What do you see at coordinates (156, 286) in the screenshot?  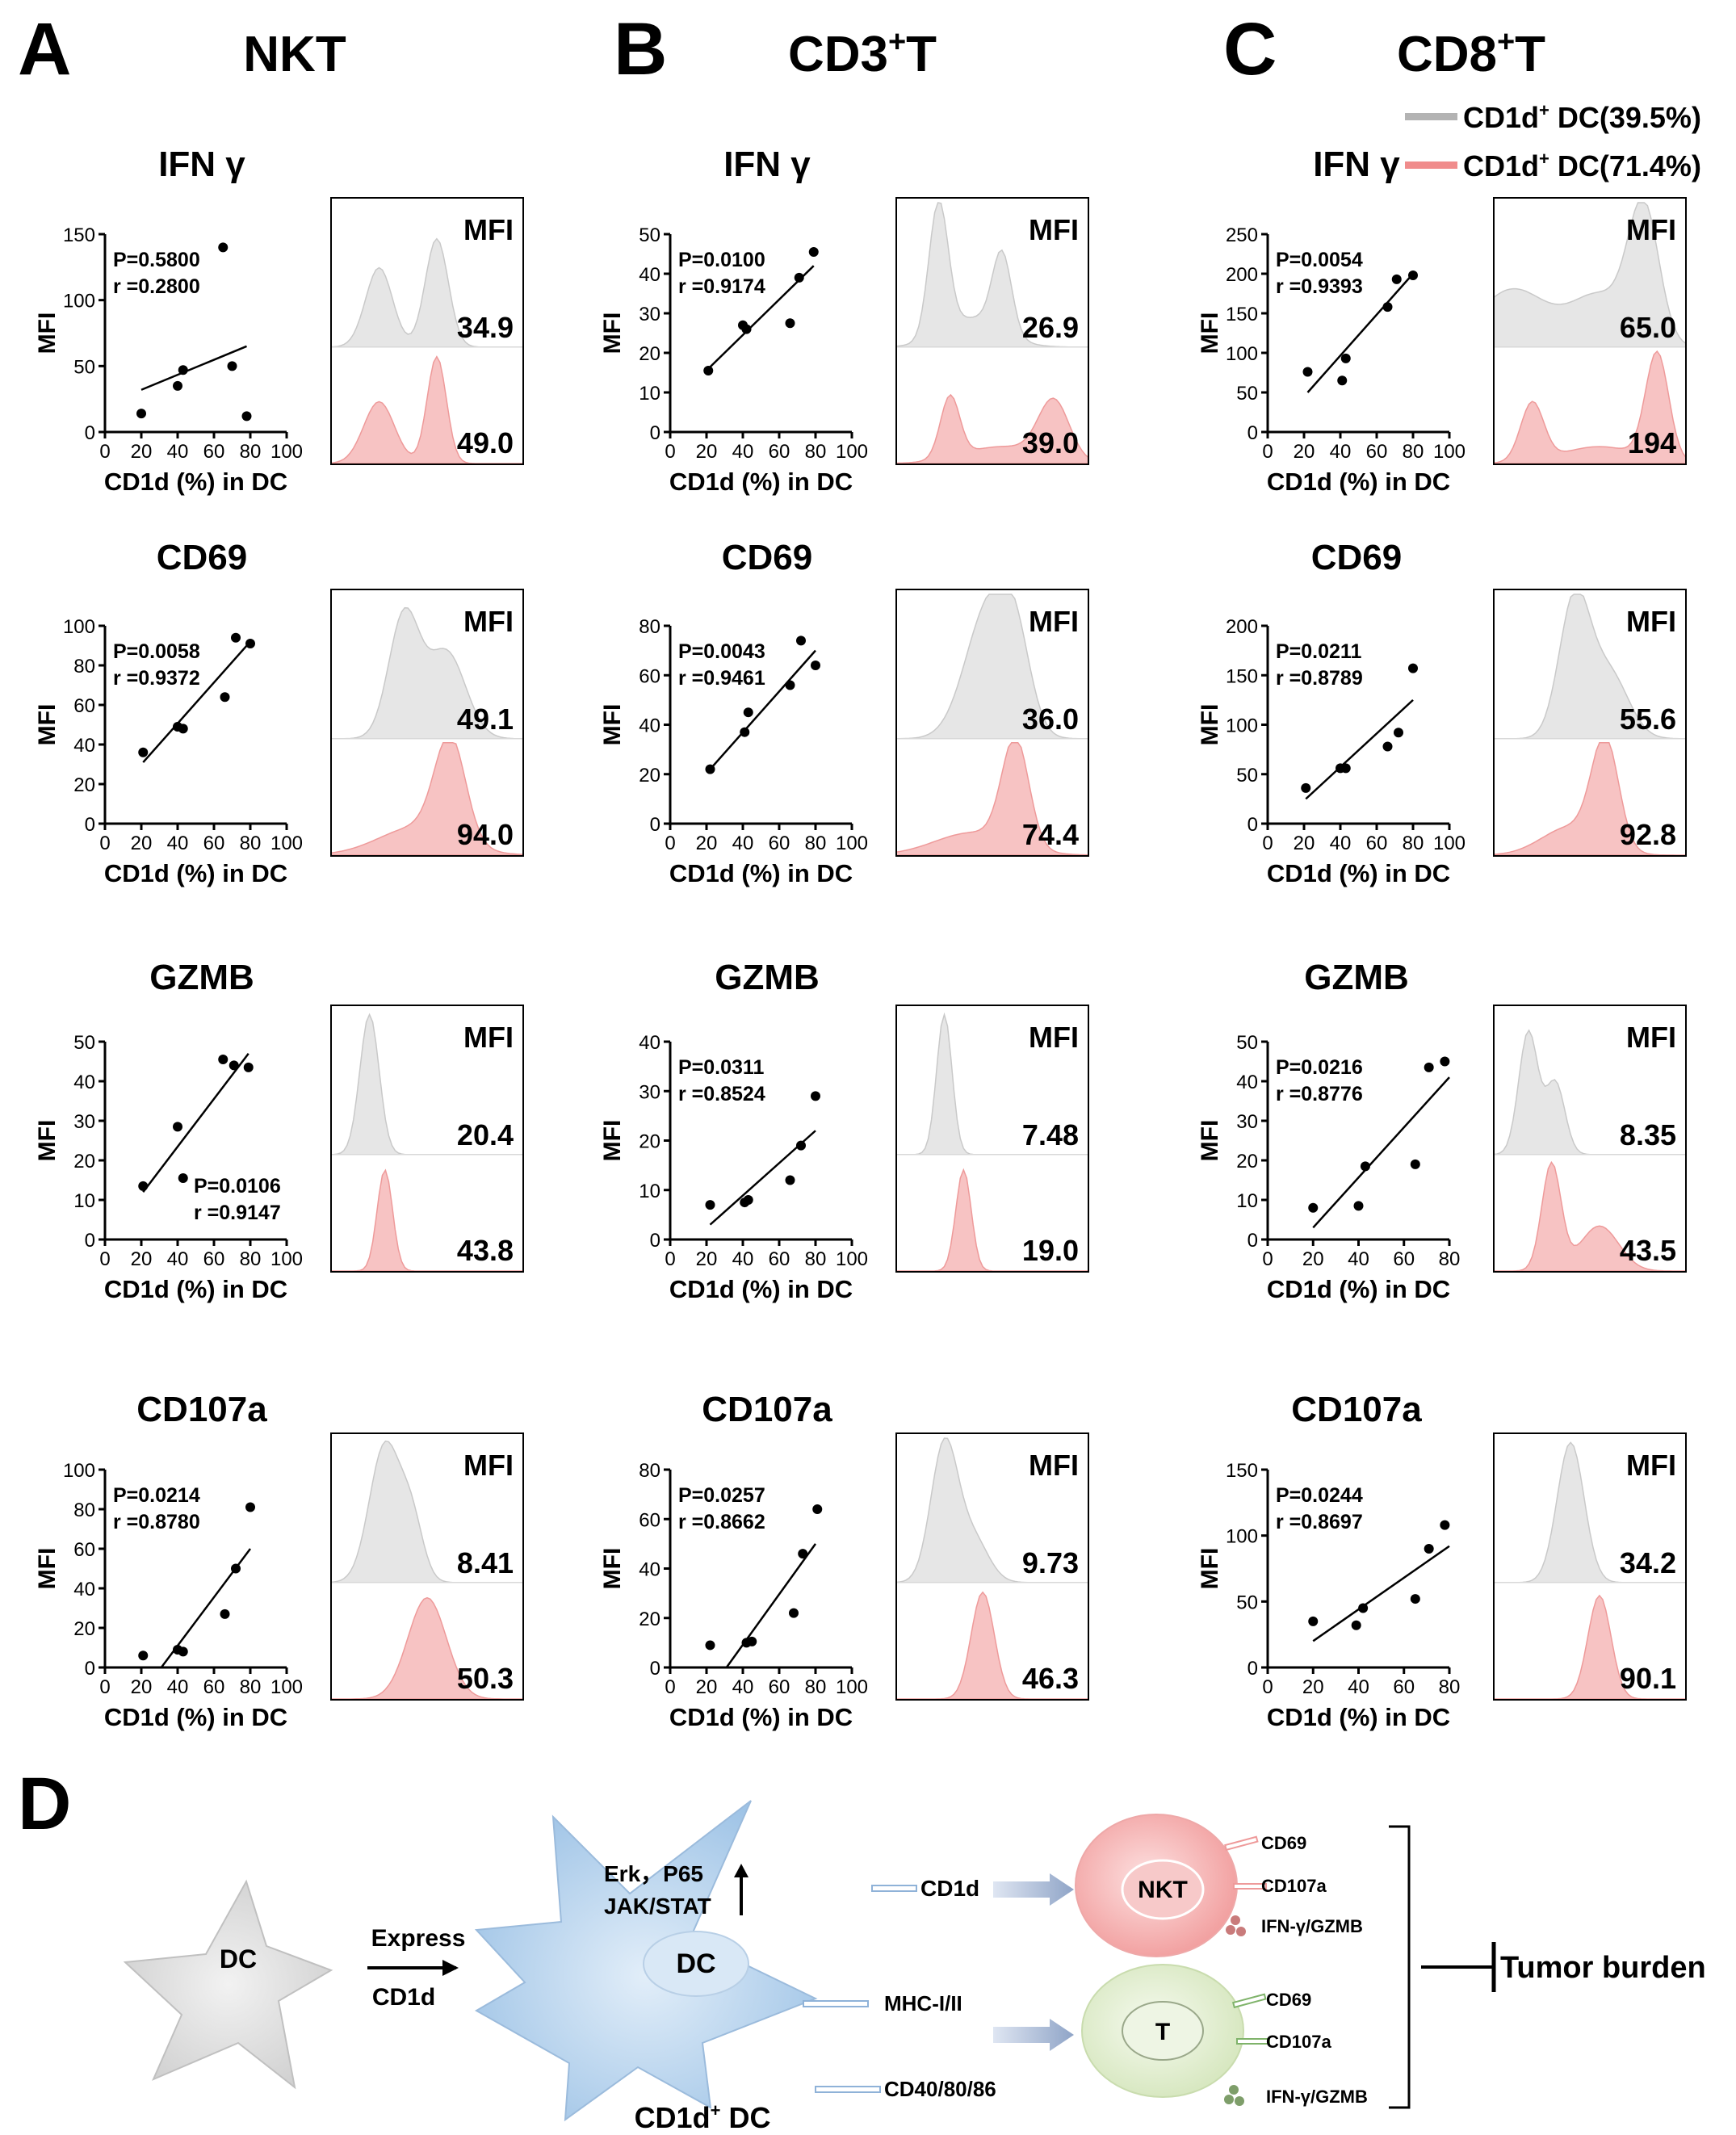 I see `r-value: r =0.2800` at bounding box center [156, 286].